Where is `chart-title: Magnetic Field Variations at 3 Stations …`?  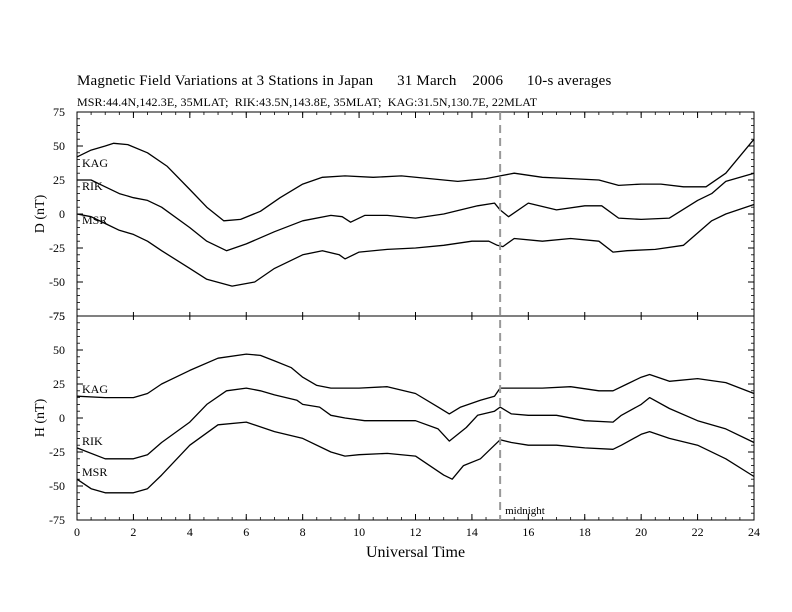 chart-title: Magnetic Field Variations at 3 Stations … is located at coordinates (344, 81).